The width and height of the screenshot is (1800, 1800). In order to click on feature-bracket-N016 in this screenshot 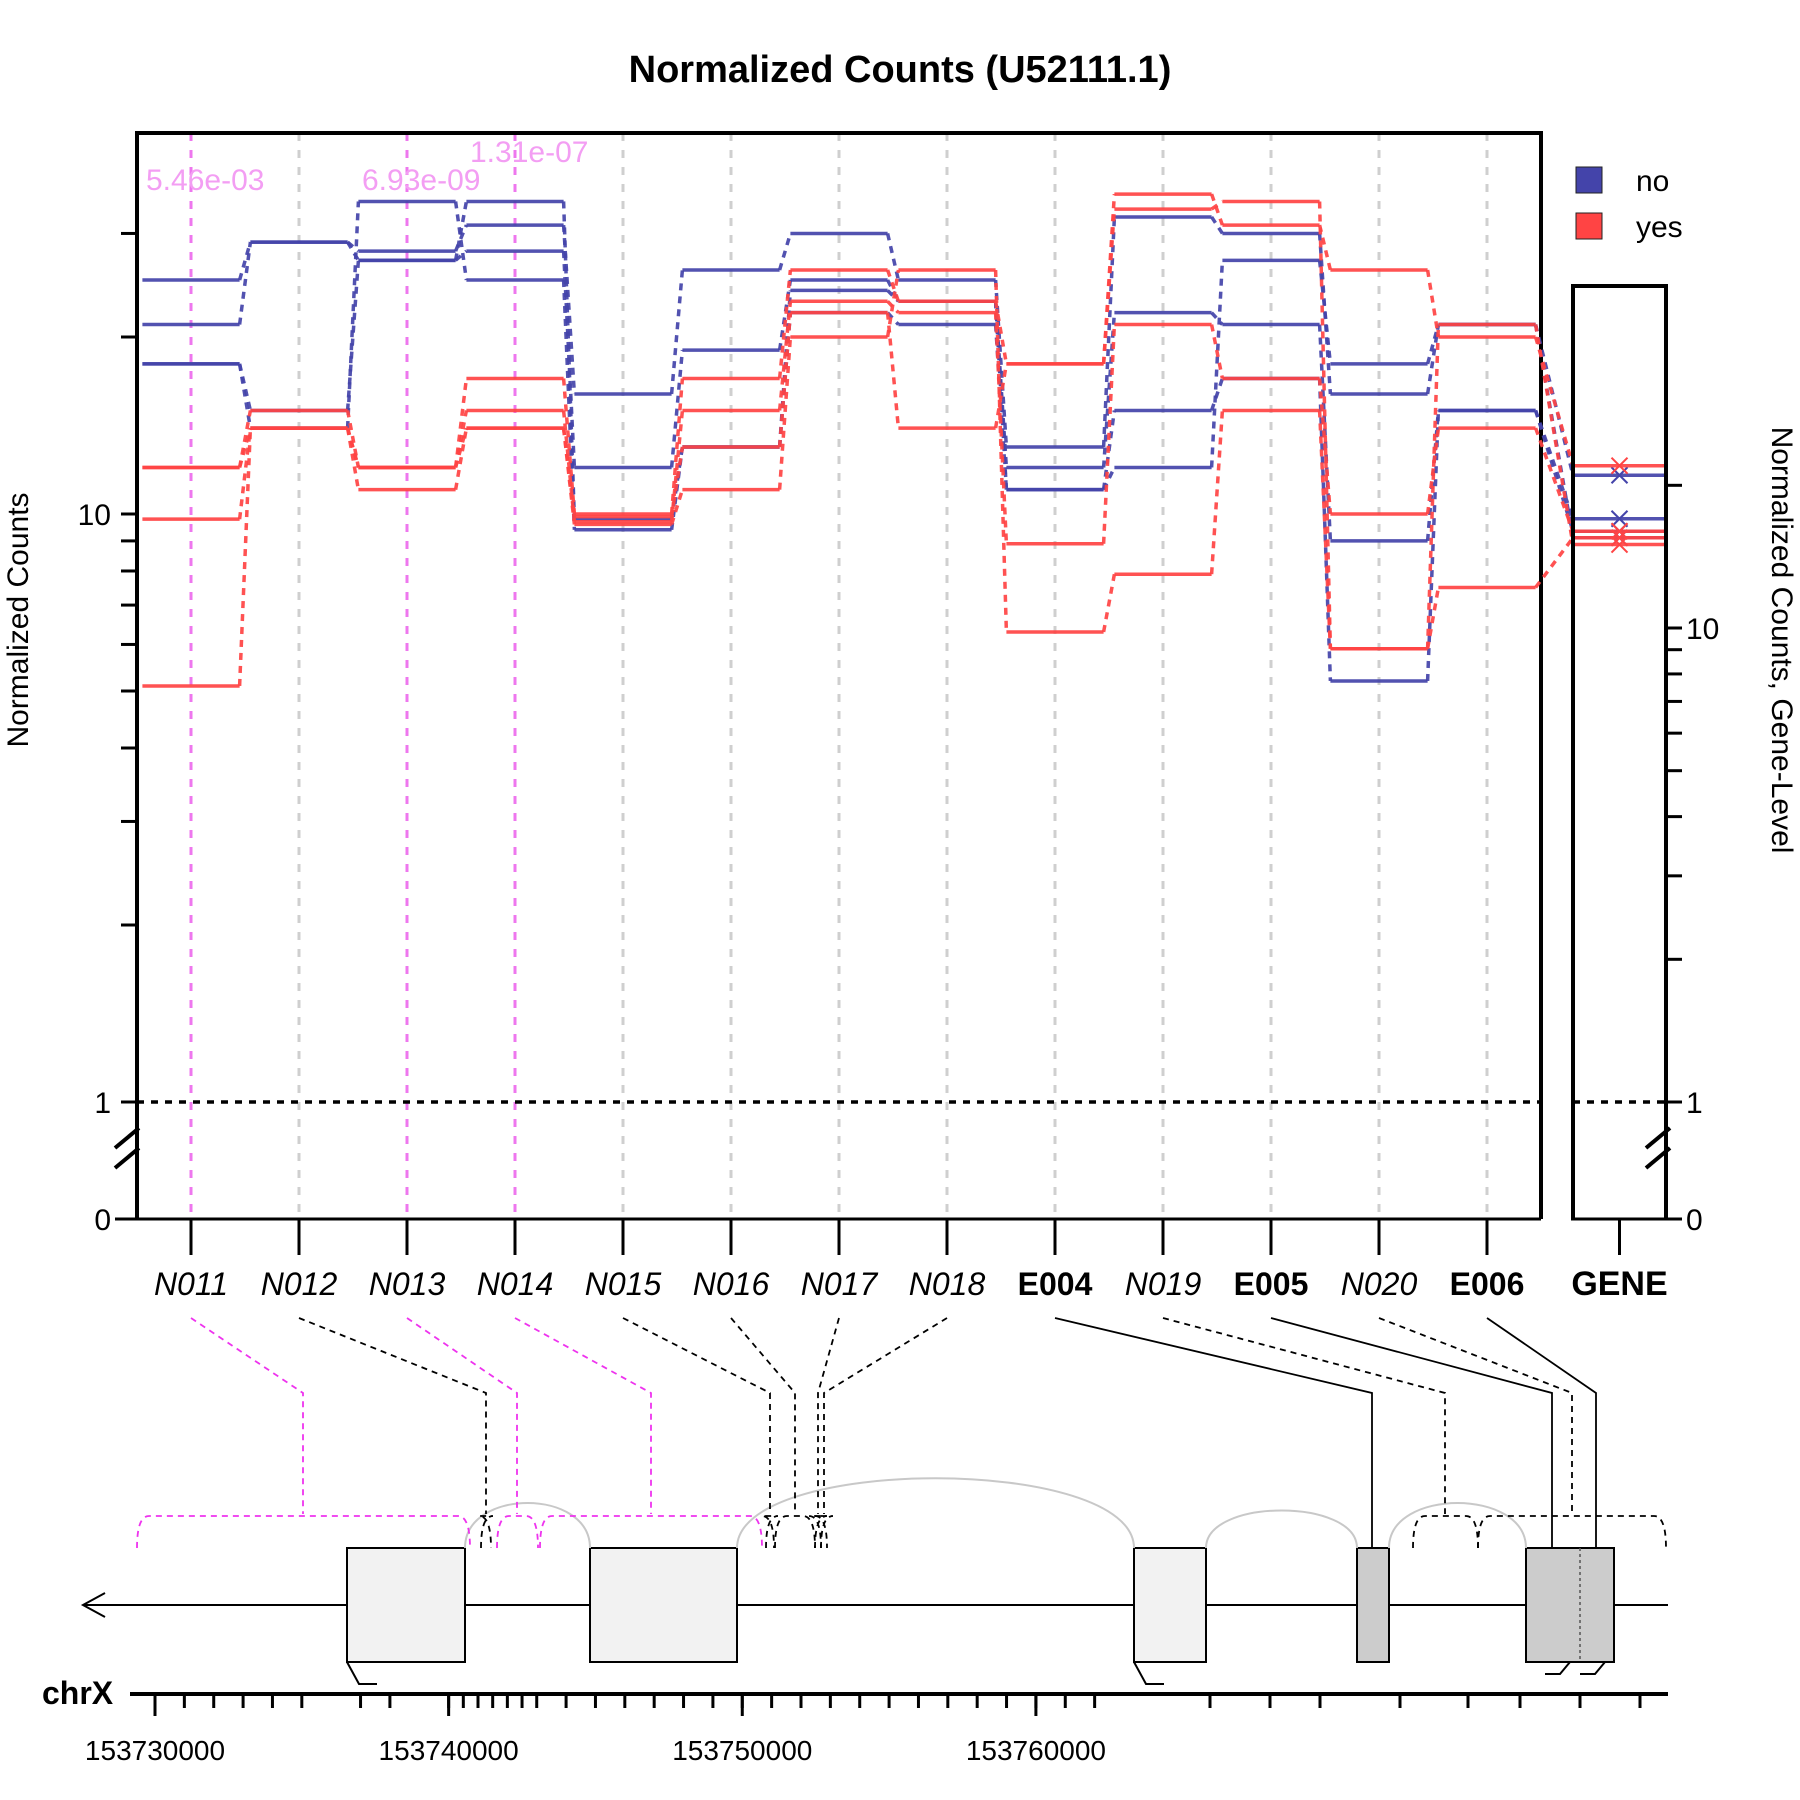, I will do `click(795, 1532)`.